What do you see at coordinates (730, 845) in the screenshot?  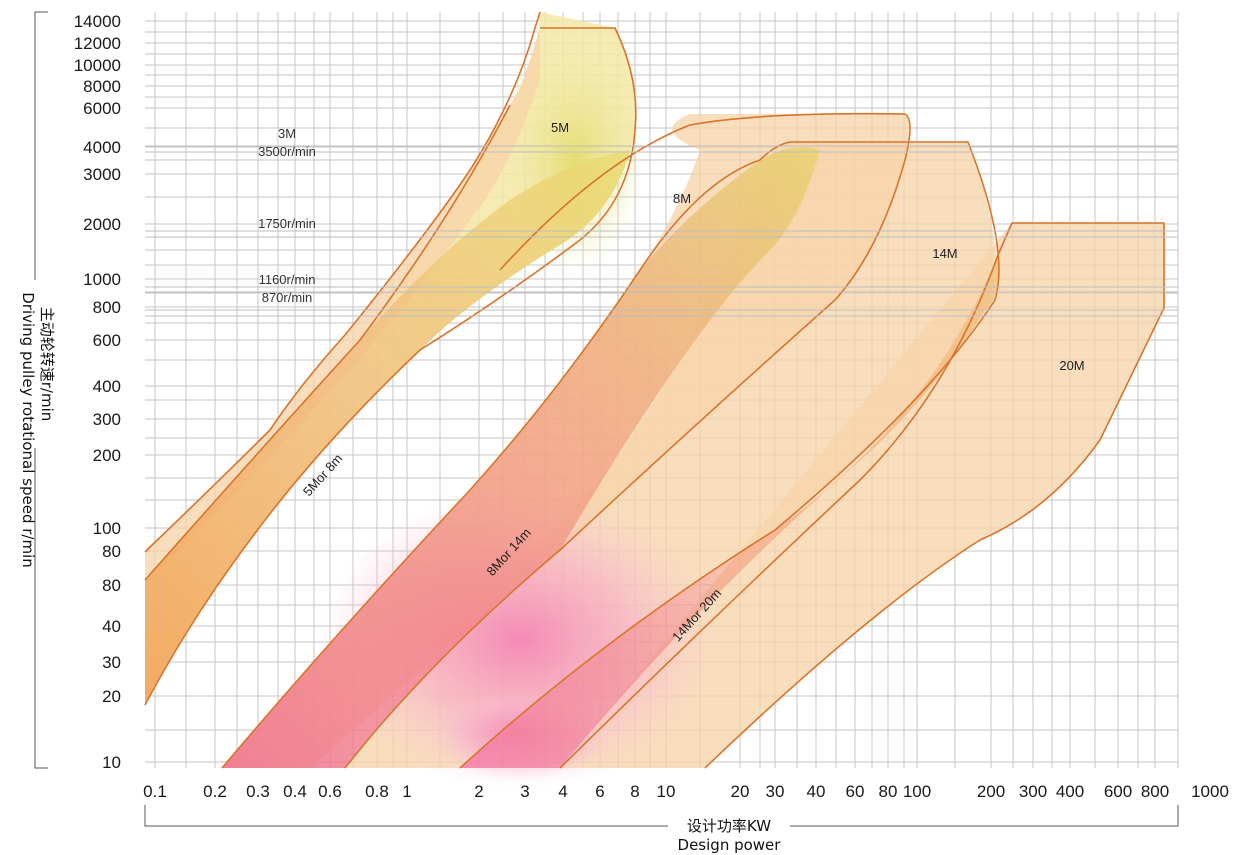 I see `x-axis-title-en: Design power` at bounding box center [730, 845].